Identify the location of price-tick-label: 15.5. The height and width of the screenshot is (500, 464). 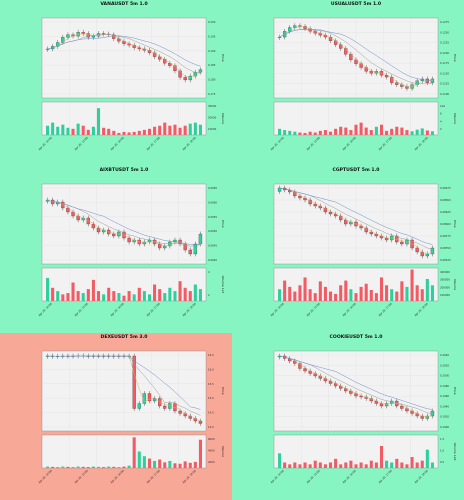
(211, 384).